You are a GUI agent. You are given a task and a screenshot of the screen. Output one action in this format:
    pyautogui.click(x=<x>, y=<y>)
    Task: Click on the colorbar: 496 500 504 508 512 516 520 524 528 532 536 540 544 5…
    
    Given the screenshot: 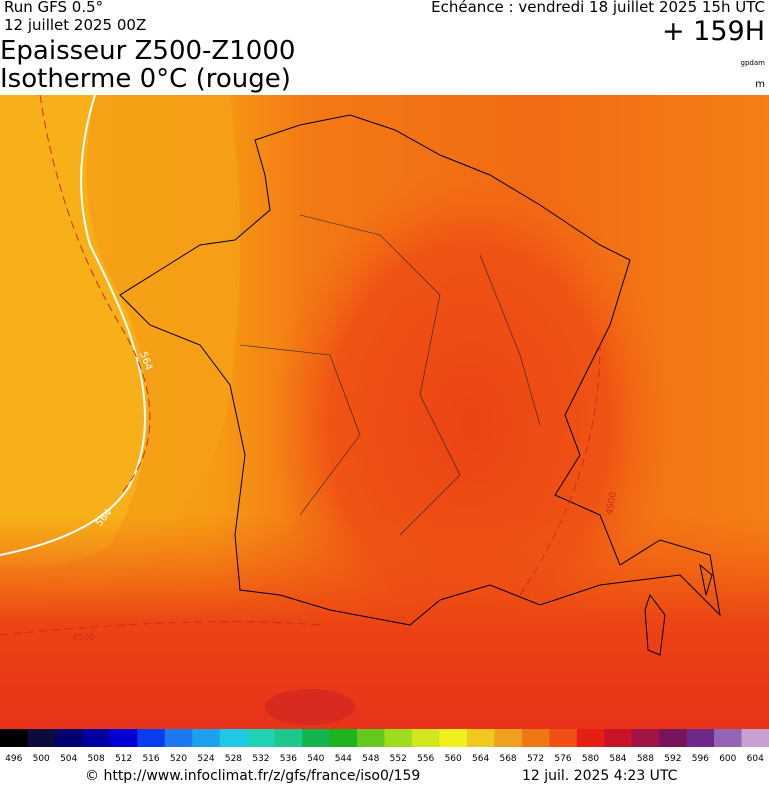 What is the action you would take?
    pyautogui.click(x=384, y=746)
    